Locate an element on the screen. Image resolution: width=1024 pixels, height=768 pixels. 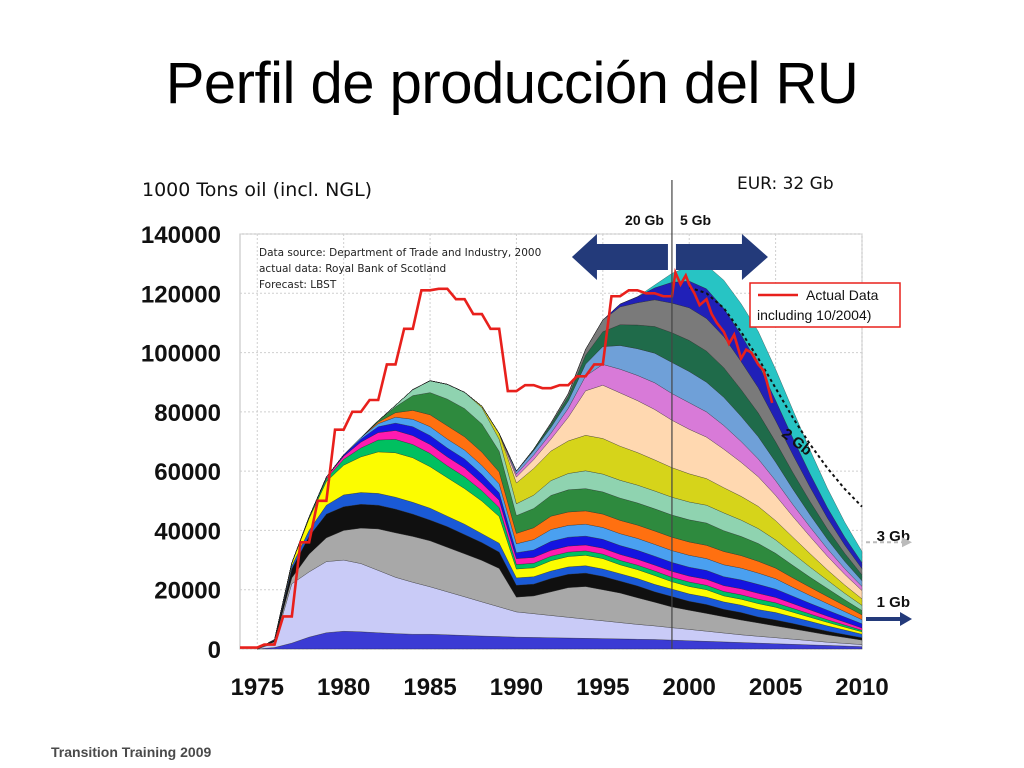
remaining-label-3gb: 3 Gb is located at coordinates (893, 536).